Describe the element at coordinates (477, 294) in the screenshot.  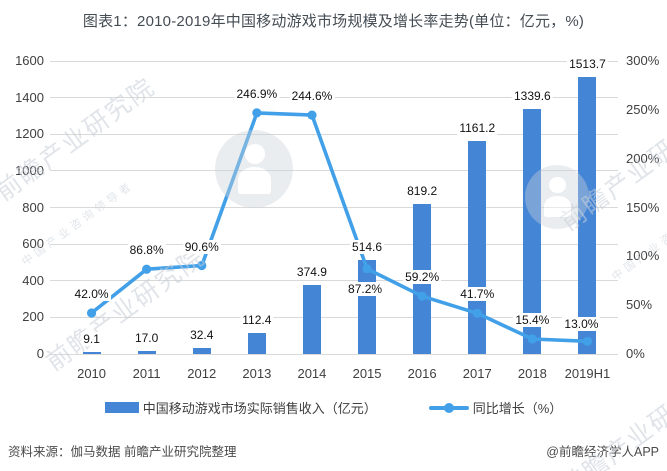
I see `line-value-label: 41.7%` at that location.